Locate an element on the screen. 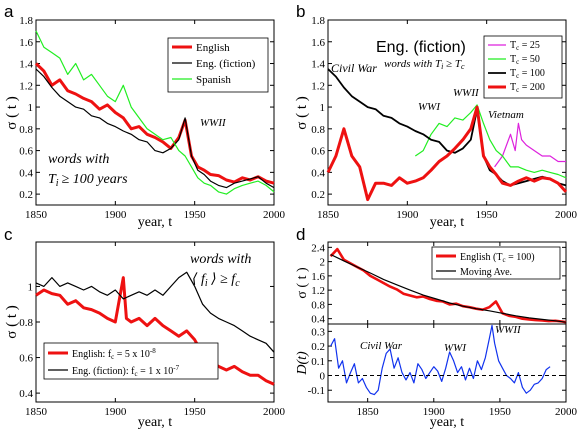 The image size is (582, 433). panel-d-series is located at coordinates (447, 321).